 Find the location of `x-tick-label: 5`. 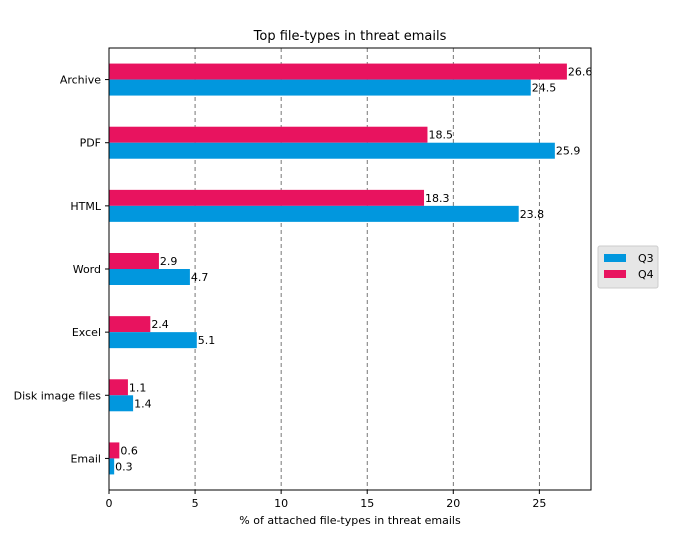

x-tick-label: 5 is located at coordinates (195, 503).